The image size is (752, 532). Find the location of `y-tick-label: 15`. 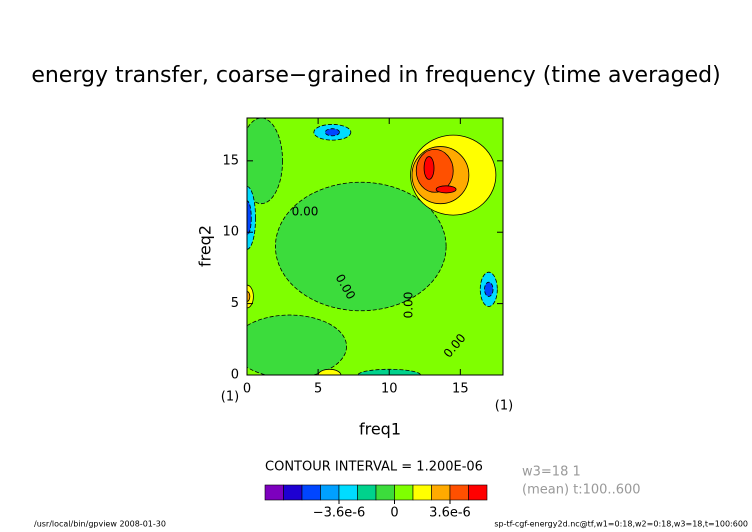

y-tick-label: 15 is located at coordinates (230, 160).